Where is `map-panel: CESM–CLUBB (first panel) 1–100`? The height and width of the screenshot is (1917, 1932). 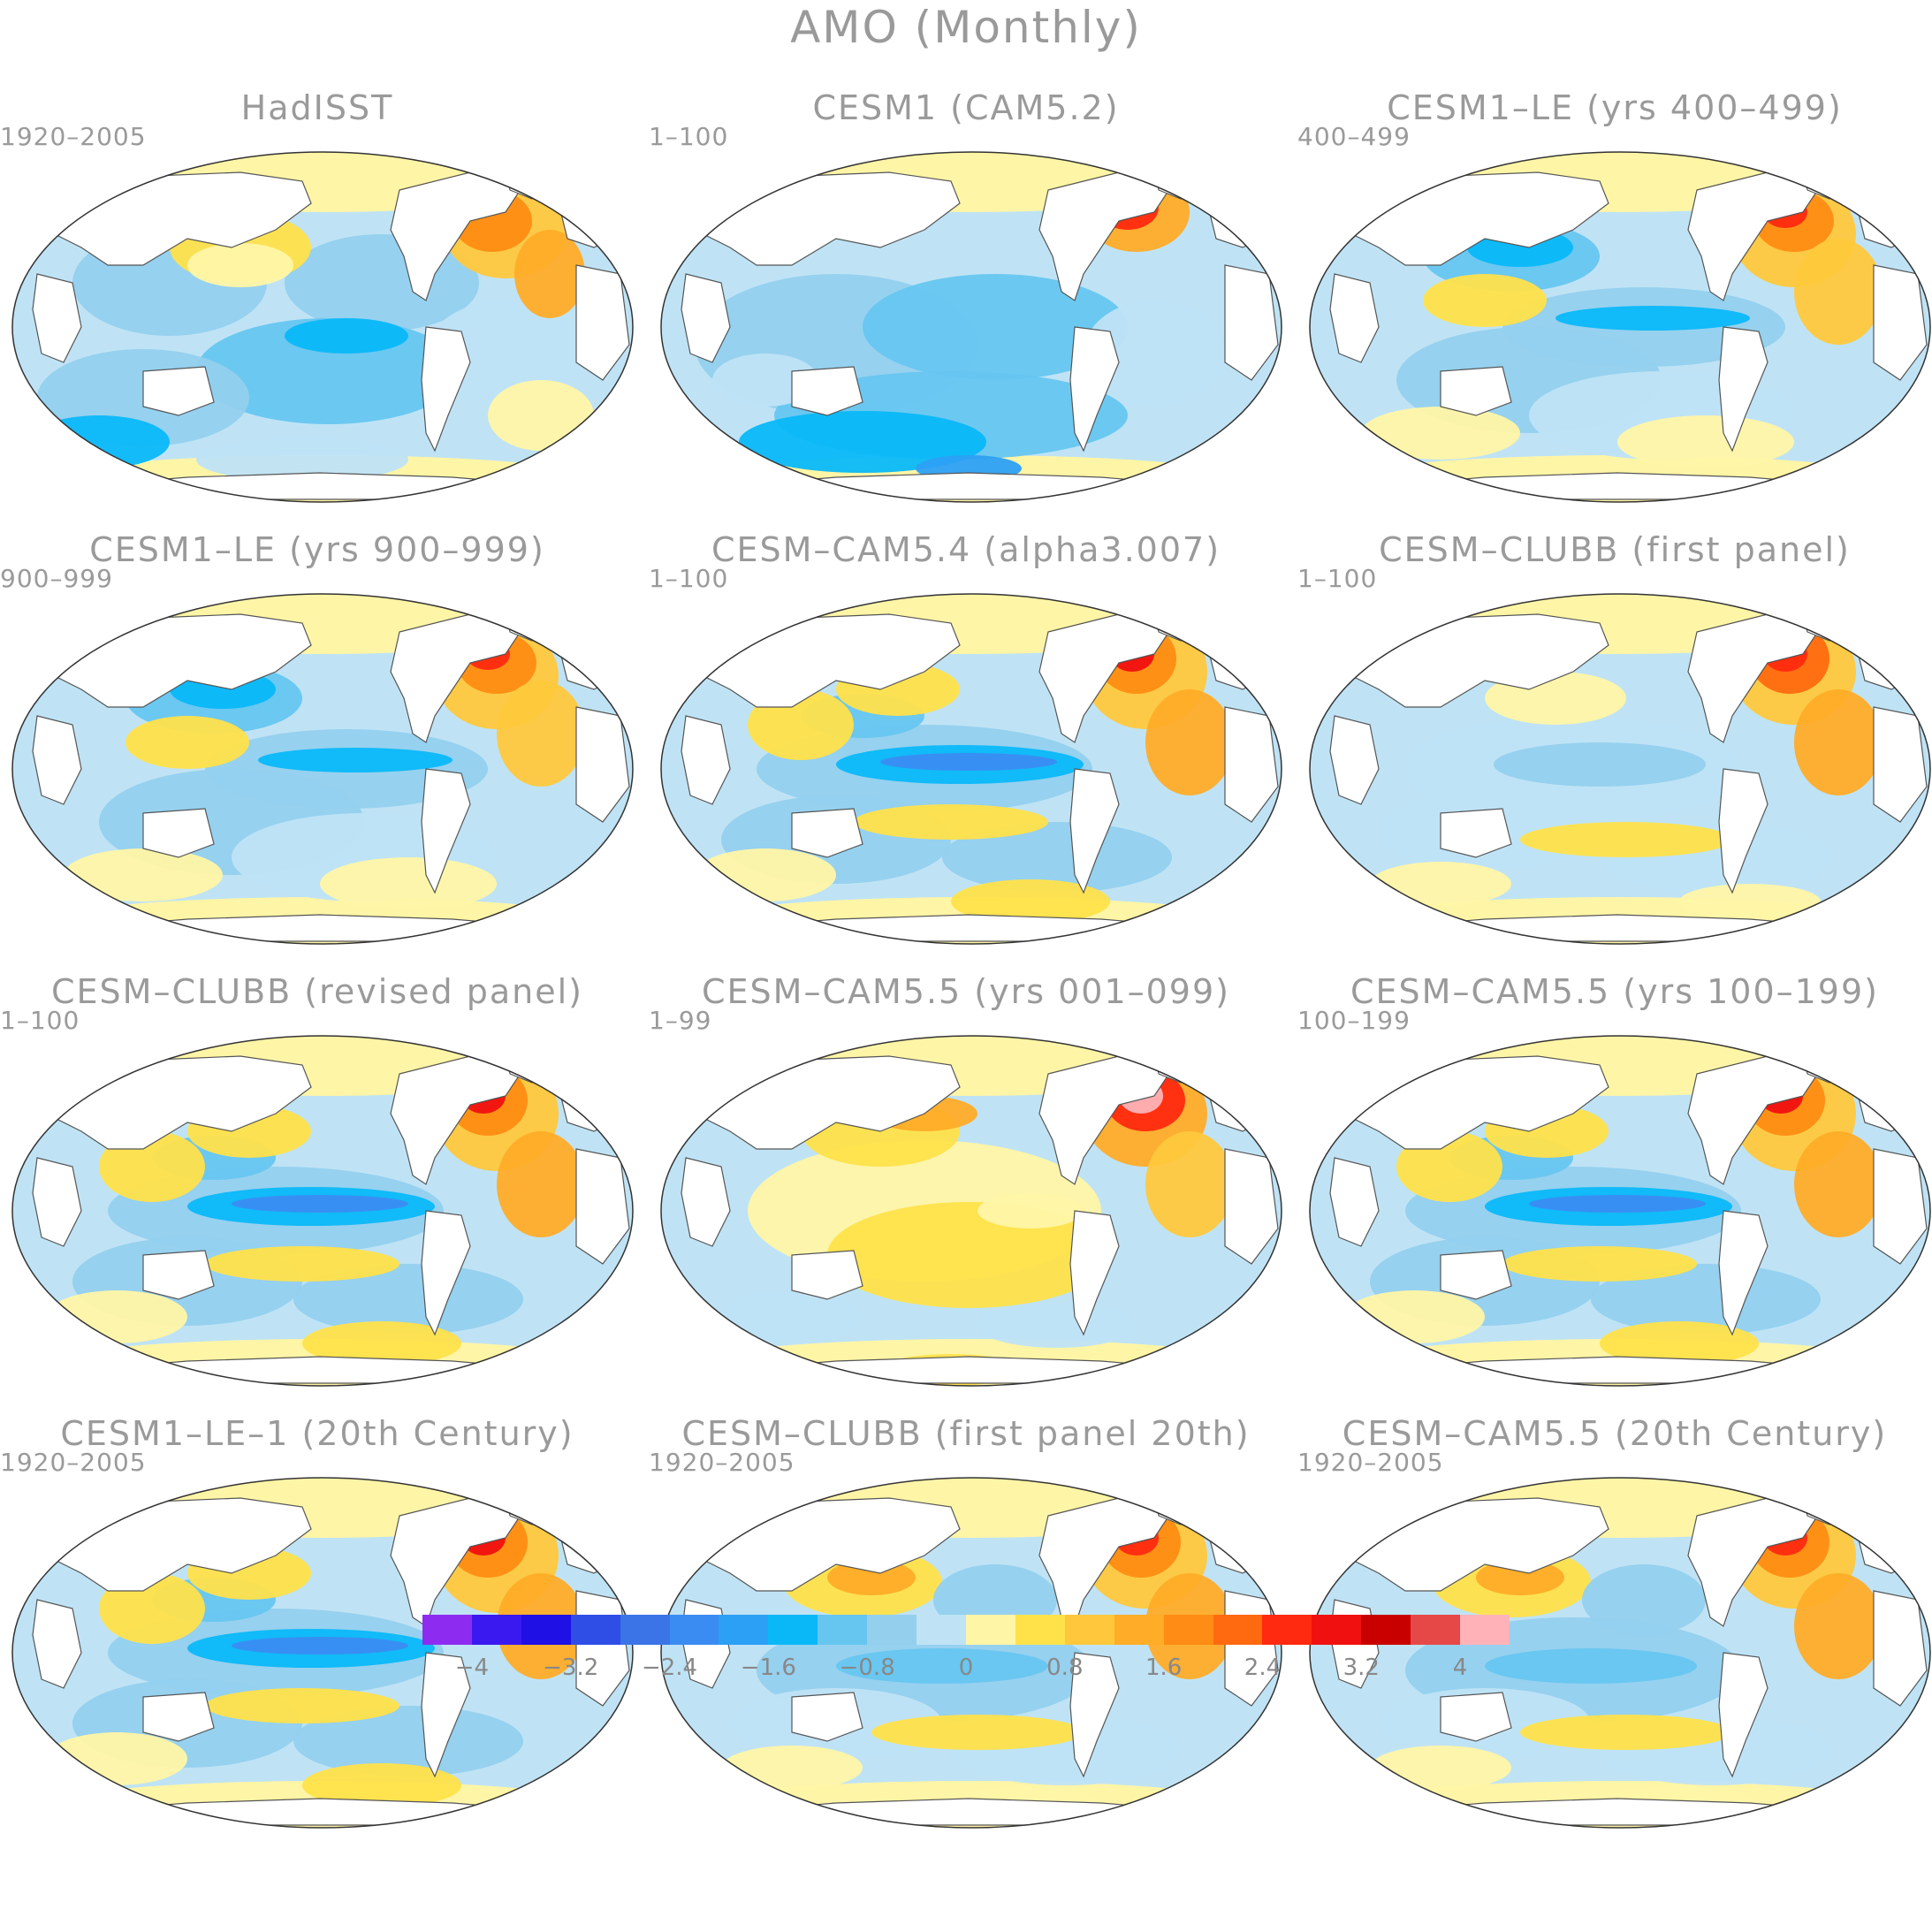 map-panel: CESM–CLUBB (first panel) 1–100 is located at coordinates (1615, 738).